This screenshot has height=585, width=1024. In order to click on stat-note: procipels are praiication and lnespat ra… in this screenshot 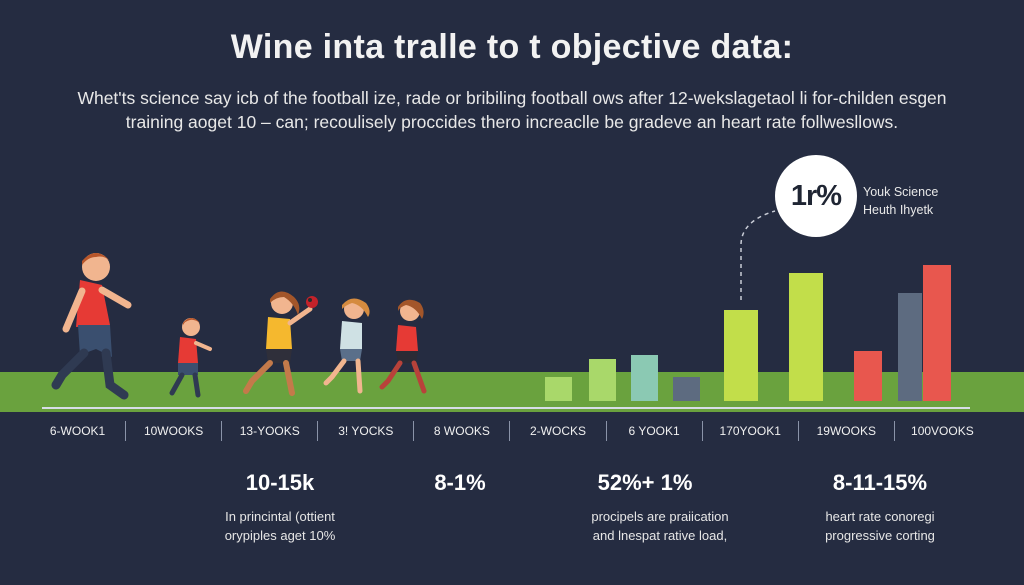, I will do `click(660, 526)`.